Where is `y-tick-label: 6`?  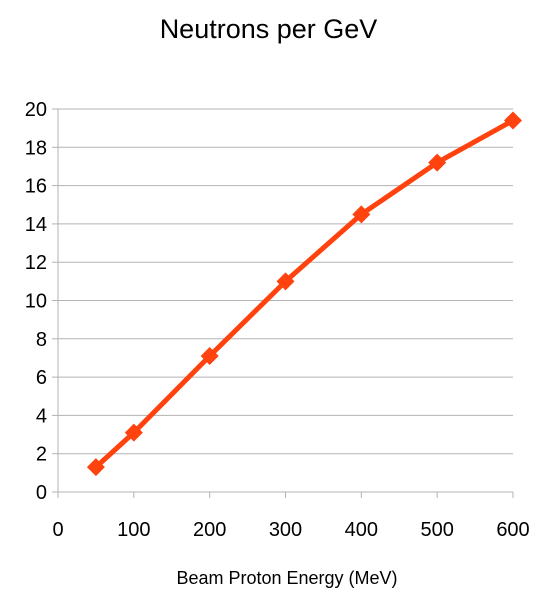 y-tick-label: 6 is located at coordinates (41, 378).